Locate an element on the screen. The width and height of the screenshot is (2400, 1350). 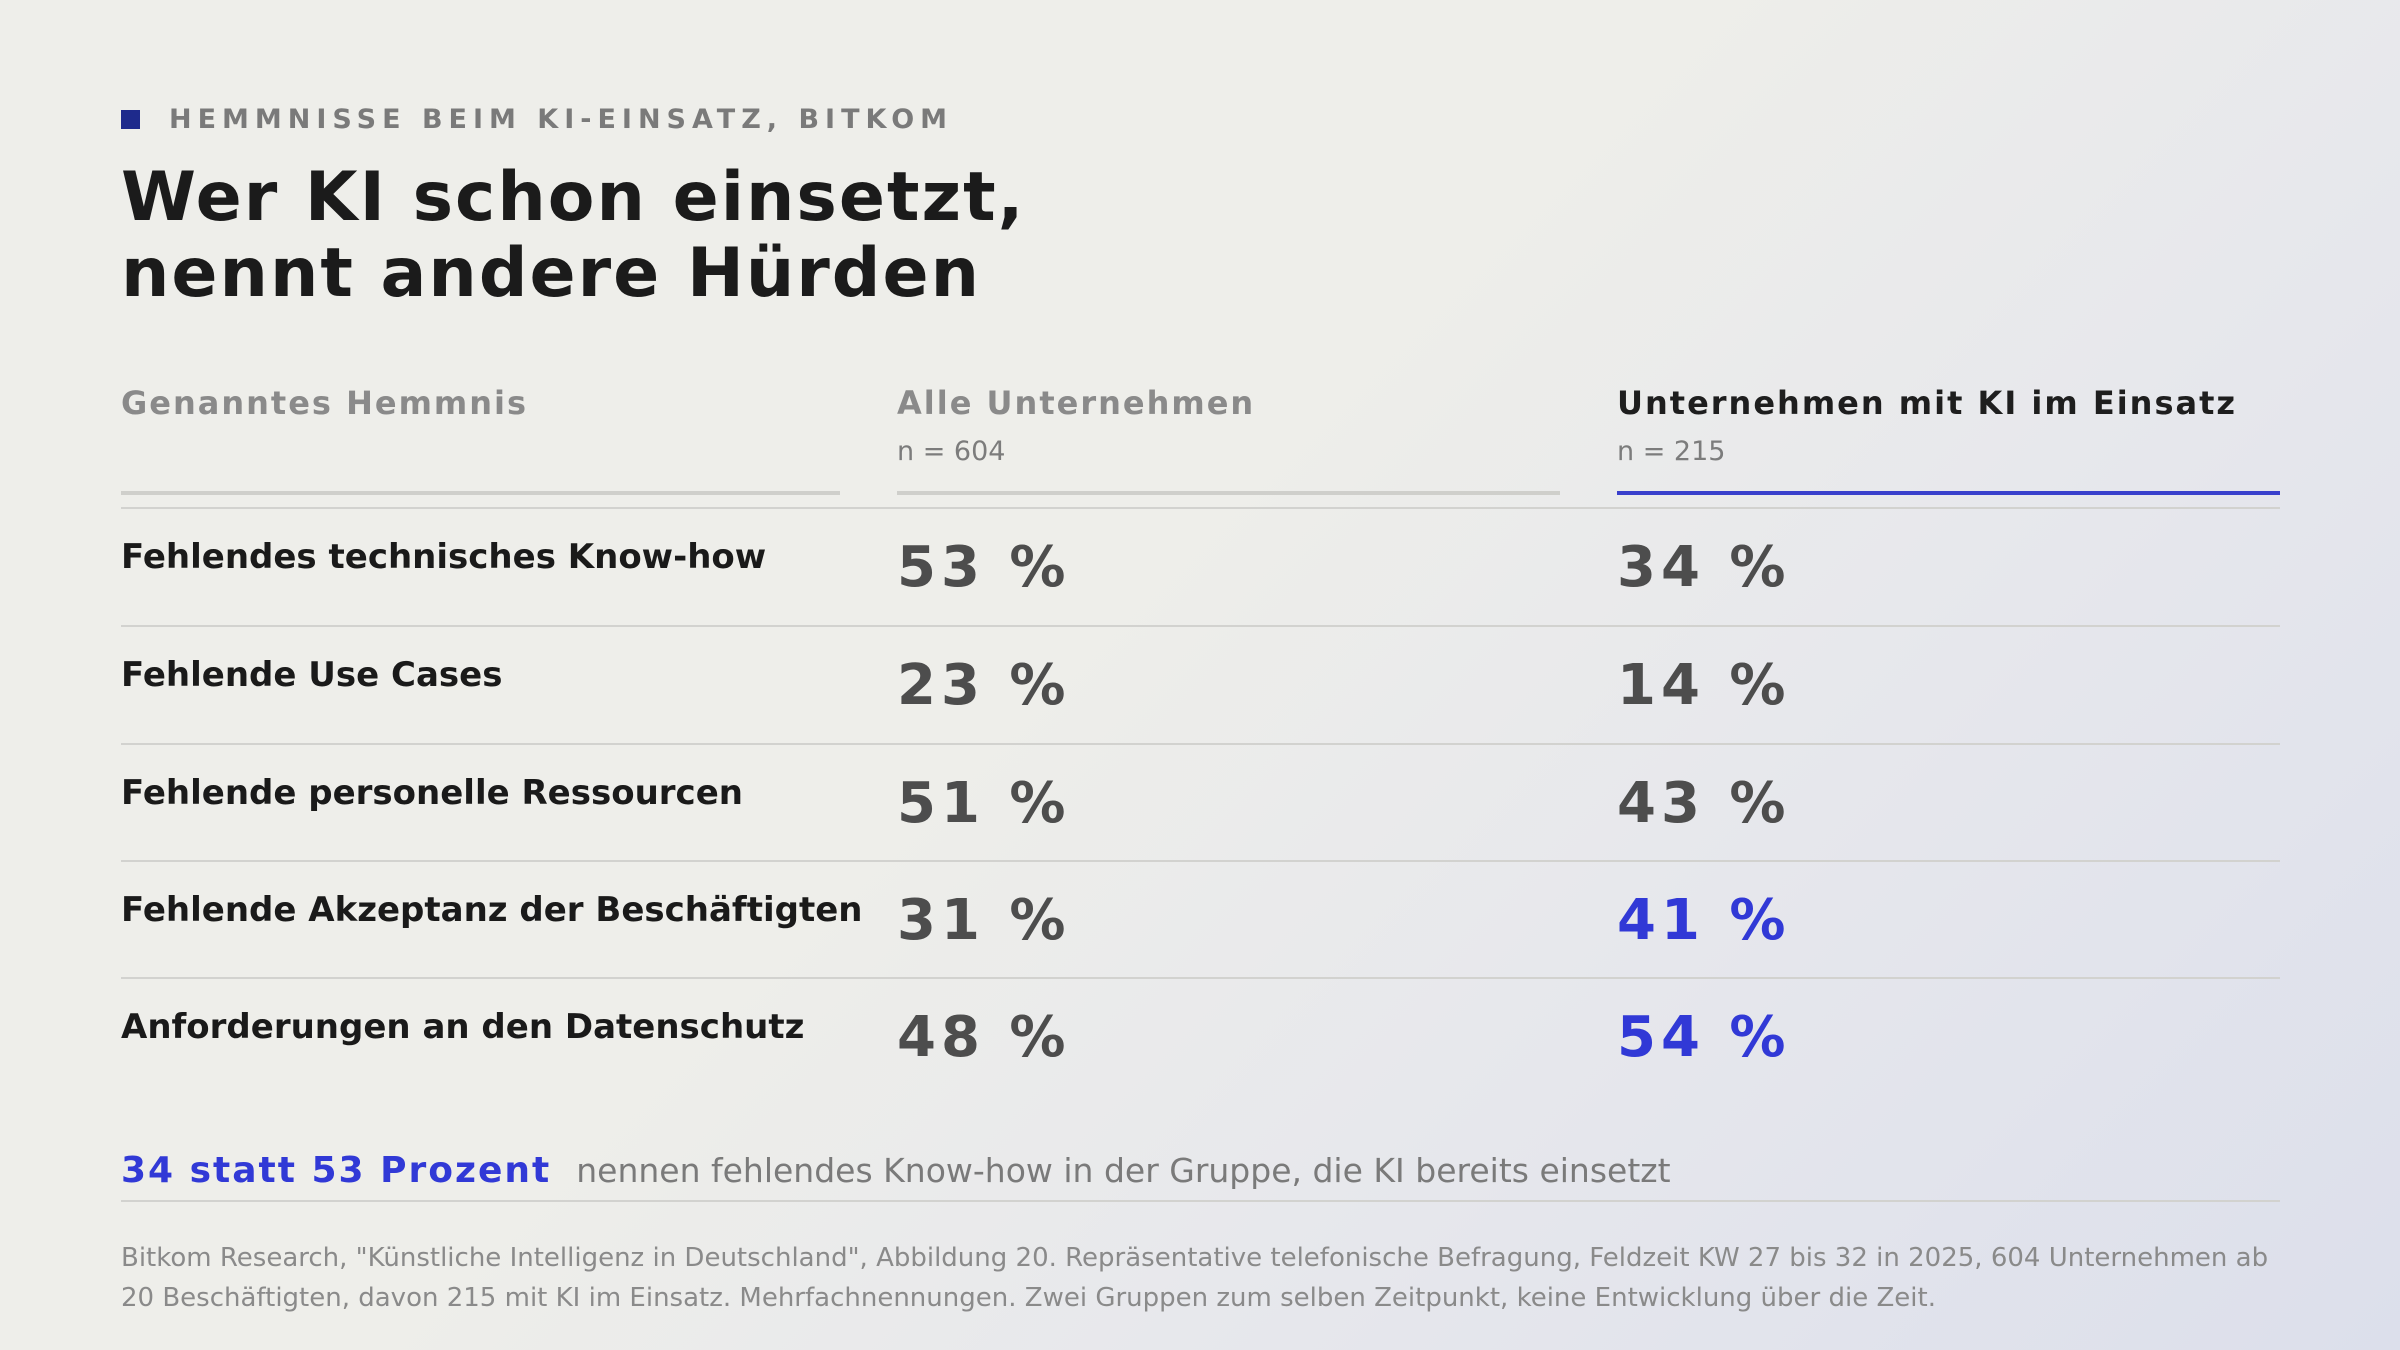
row-label: Anforderungen an den Datenschutz is located at coordinates (463, 1027).